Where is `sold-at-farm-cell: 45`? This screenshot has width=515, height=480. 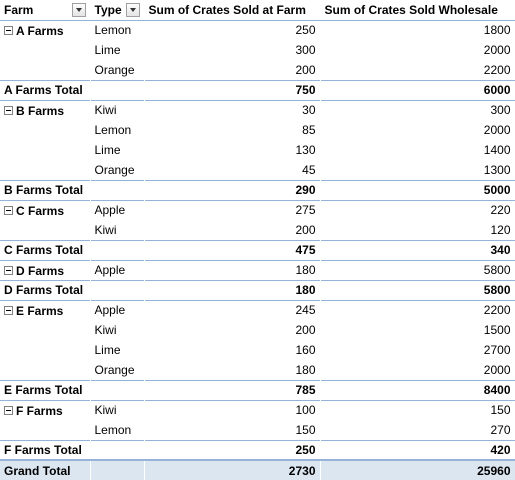 sold-at-farm-cell: 45 is located at coordinates (232, 170).